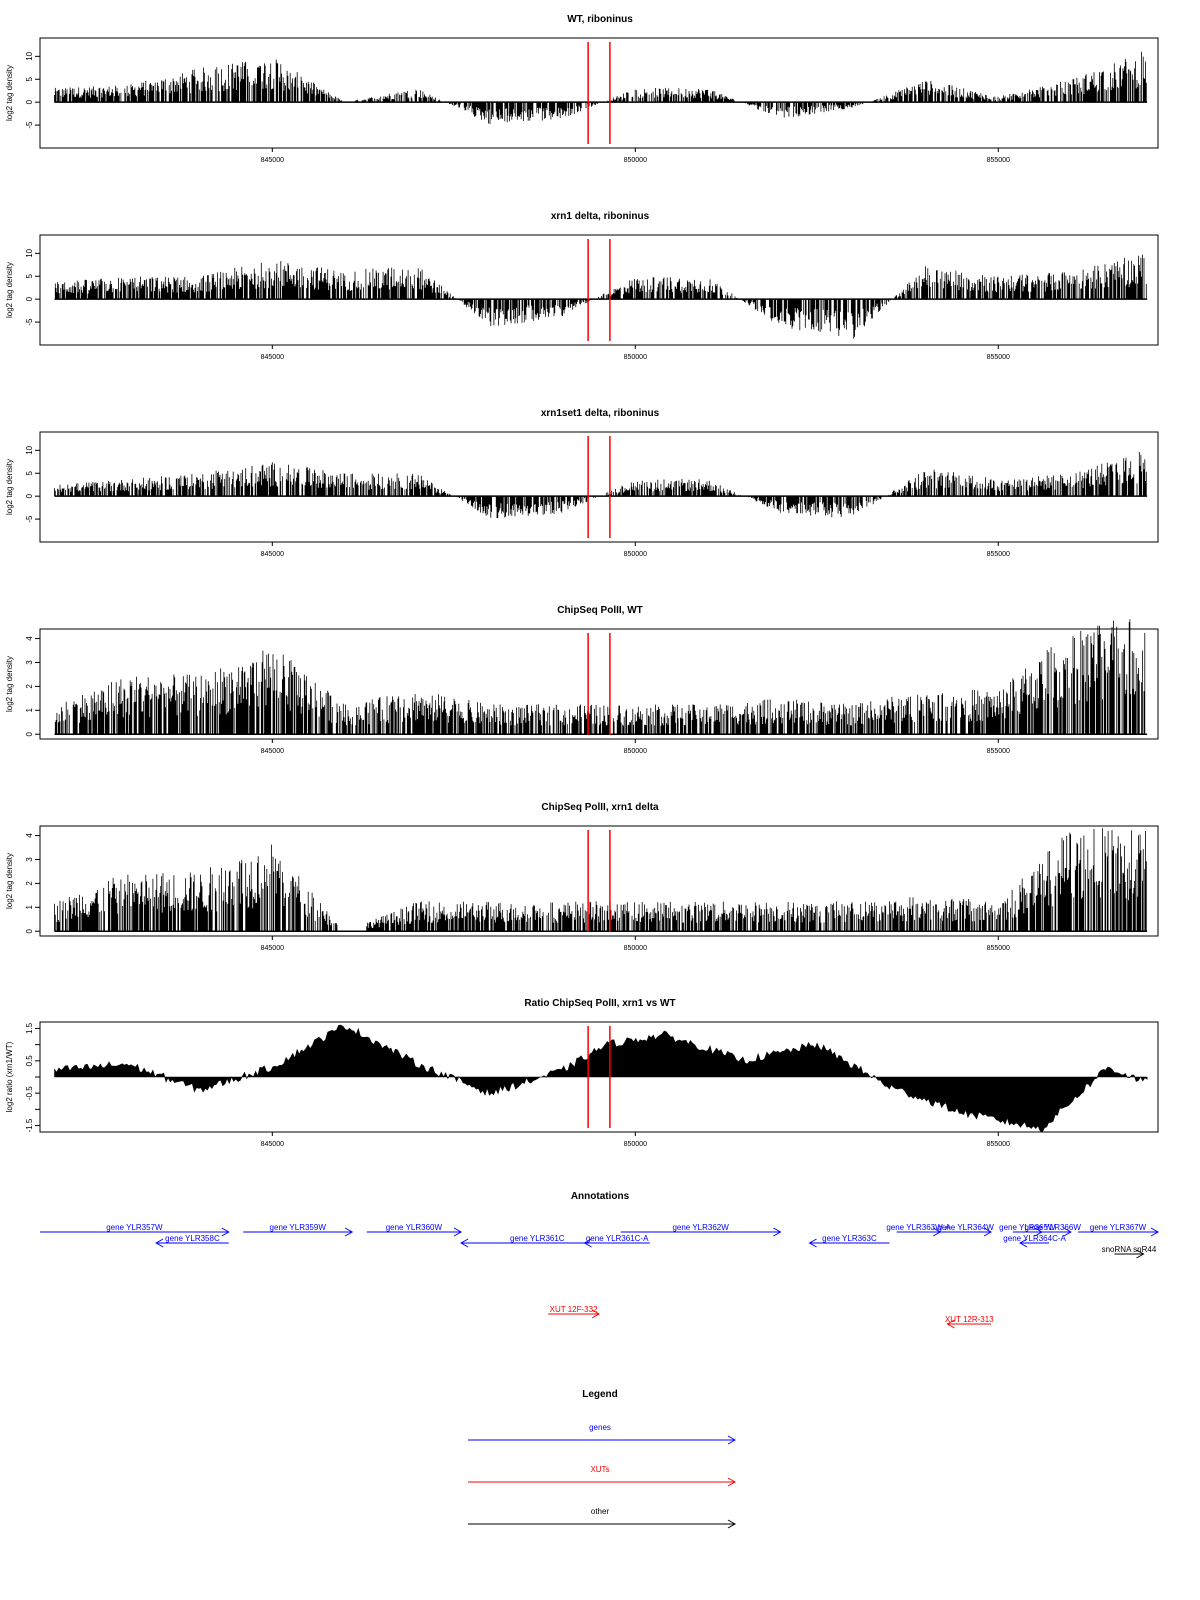  What do you see at coordinates (601, 1078) in the screenshot?
I see `ratio-area` at bounding box center [601, 1078].